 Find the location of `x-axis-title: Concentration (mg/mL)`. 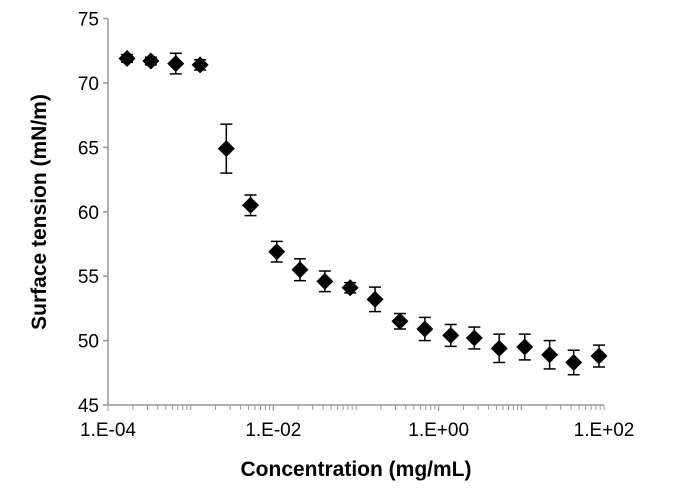

x-axis-title: Concentration (mg/mL) is located at coordinates (356, 469).